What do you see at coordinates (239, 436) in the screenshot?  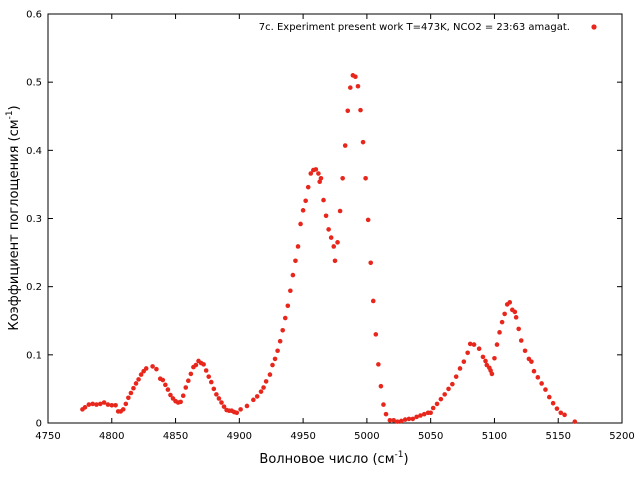 I see `x-tick-label: 4900` at bounding box center [239, 436].